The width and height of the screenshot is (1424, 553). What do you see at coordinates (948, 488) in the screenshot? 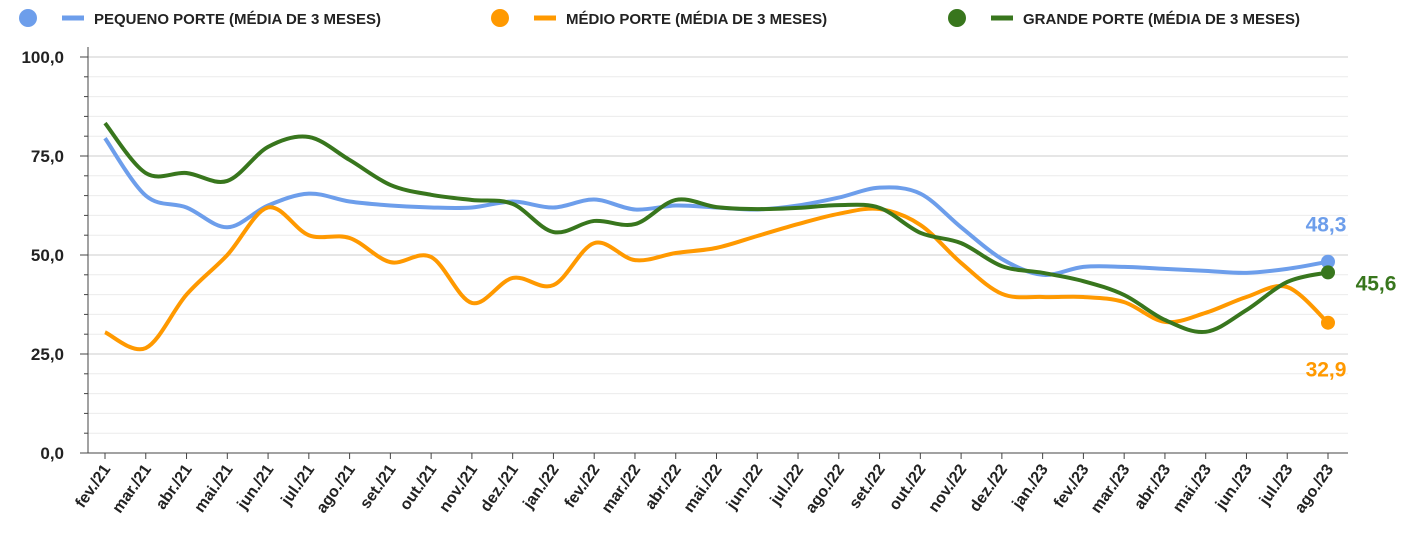
I see `x-tick-label: nov./22` at bounding box center [948, 488].